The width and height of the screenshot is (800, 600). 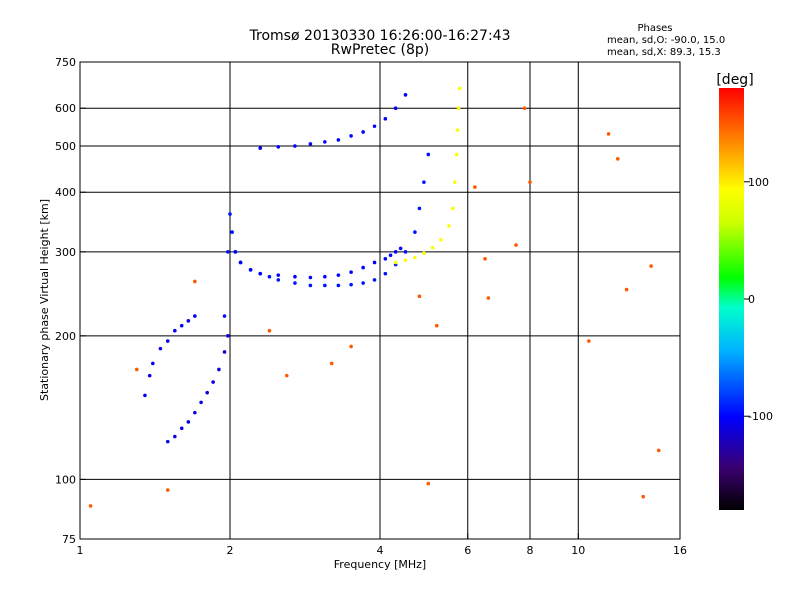 I want to click on x-tick-label: 4, so click(x=380, y=550).